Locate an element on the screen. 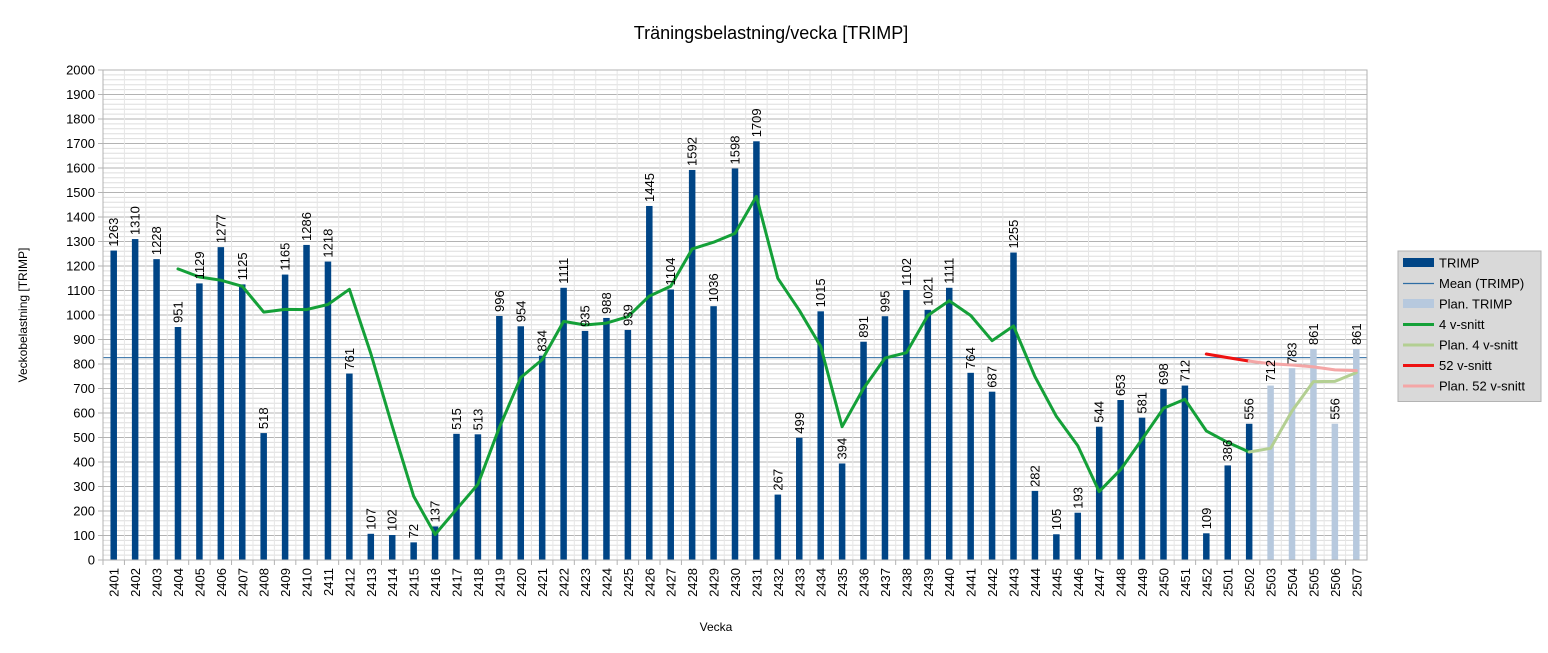 The image size is (1548, 653). x-tick-label: 2501 is located at coordinates (1228, 582).